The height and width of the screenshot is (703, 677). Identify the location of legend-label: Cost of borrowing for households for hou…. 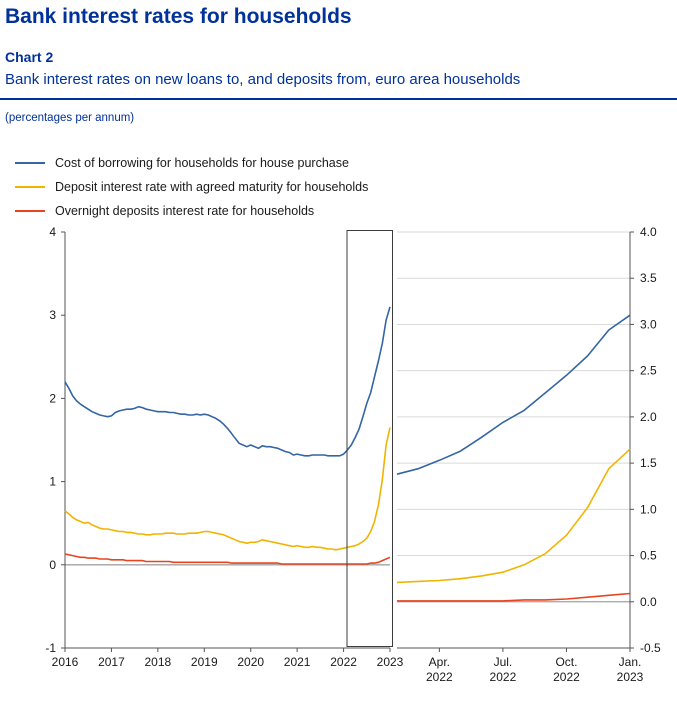
(202, 162).